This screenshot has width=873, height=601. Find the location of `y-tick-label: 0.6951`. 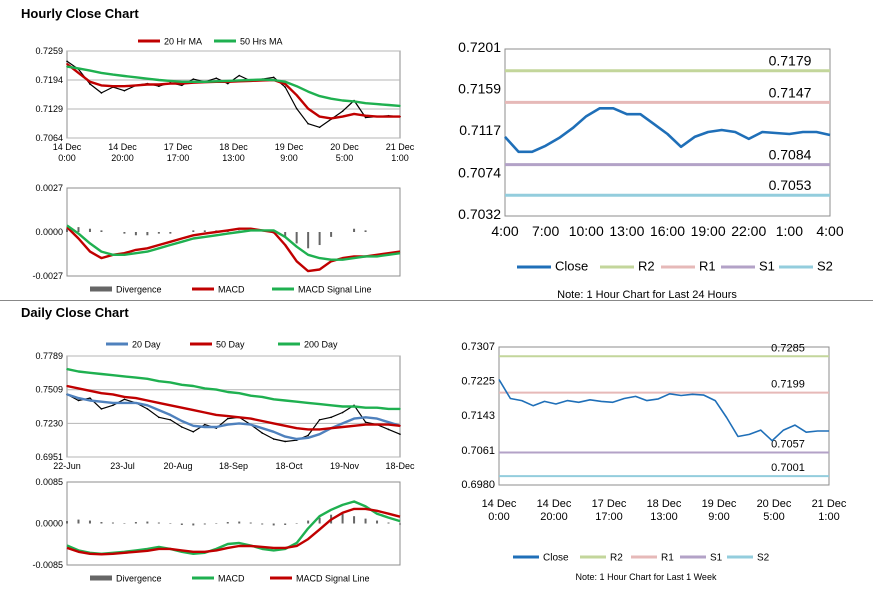

y-tick-label: 0.6951 is located at coordinates (49, 457).